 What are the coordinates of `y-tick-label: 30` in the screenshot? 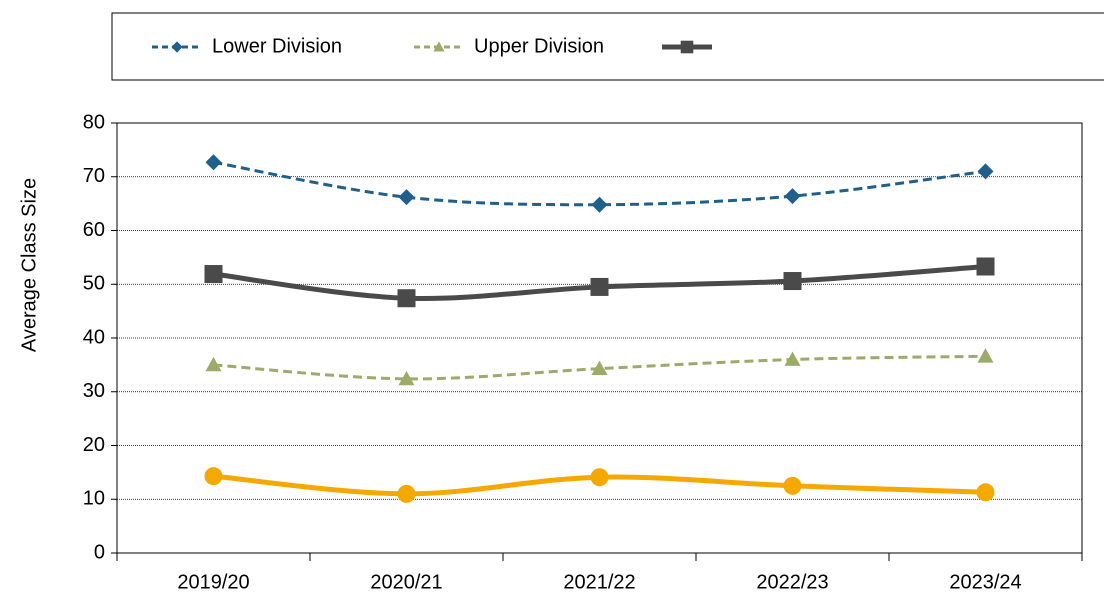 It's located at (94, 391).